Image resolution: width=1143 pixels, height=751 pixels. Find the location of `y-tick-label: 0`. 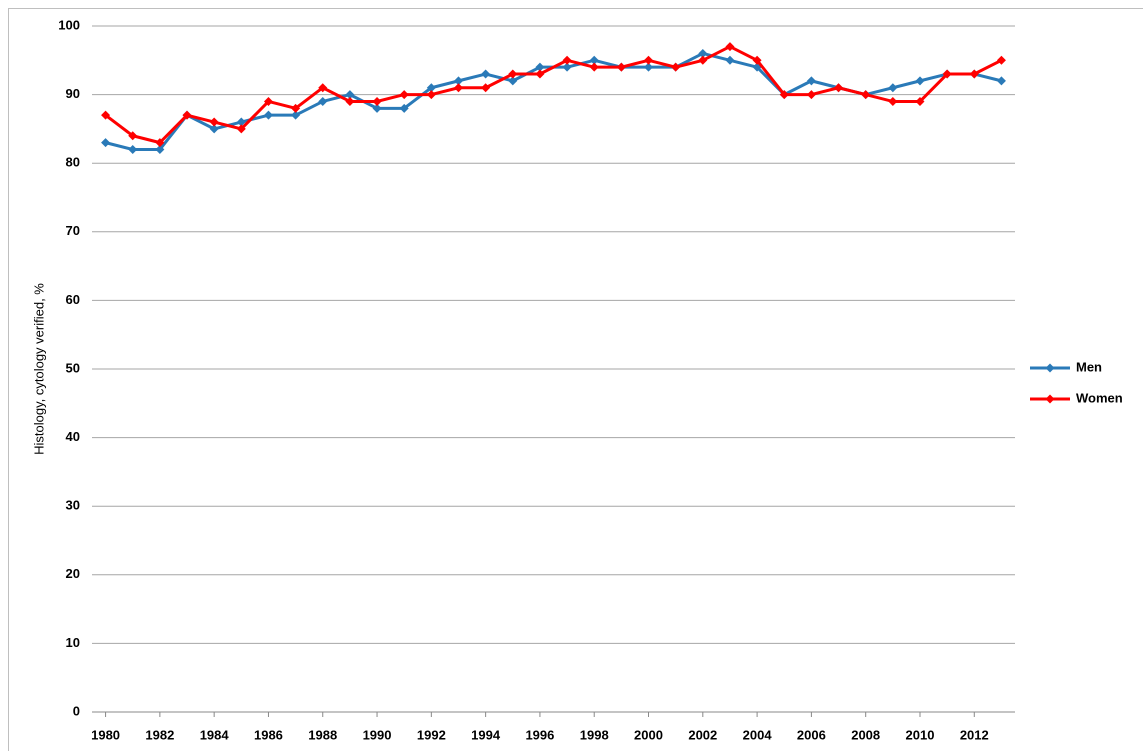

y-tick-label: 0 is located at coordinates (76, 710).